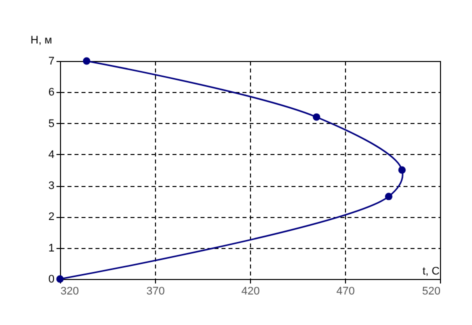 This screenshot has width=472, height=325. What do you see at coordinates (41, 40) in the screenshot?
I see `y-axis-title: Н, м` at bounding box center [41, 40].